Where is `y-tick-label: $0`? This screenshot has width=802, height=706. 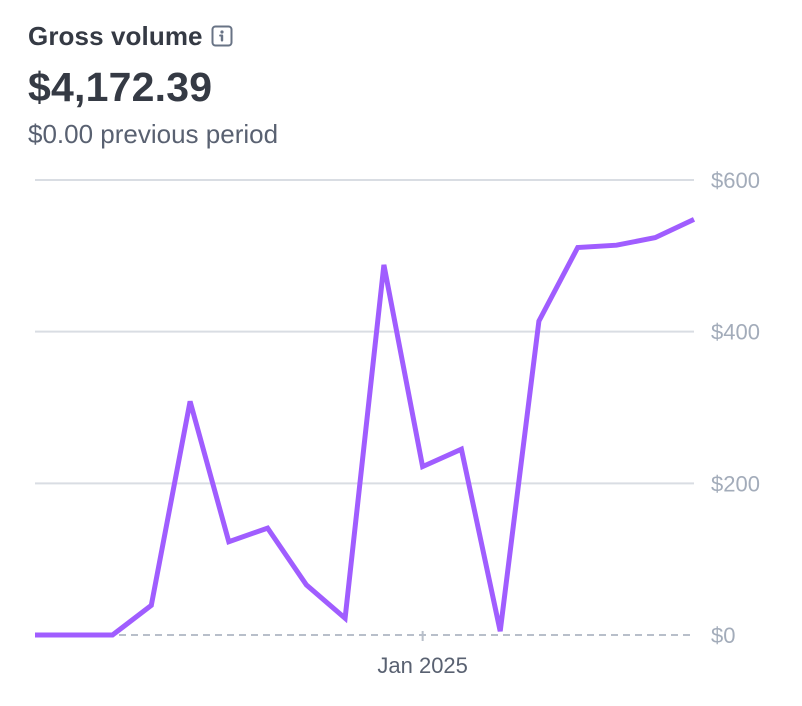 y-tick-label: $0 is located at coordinates (723, 635).